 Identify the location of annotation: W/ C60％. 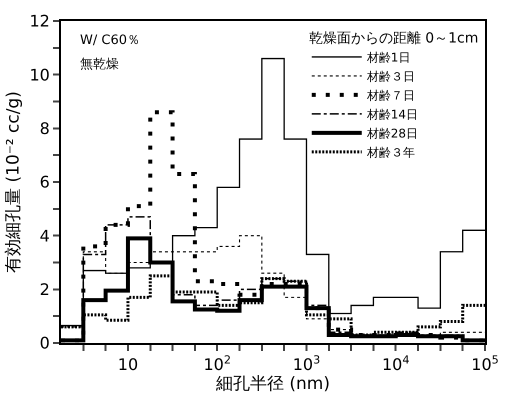
(110, 40).